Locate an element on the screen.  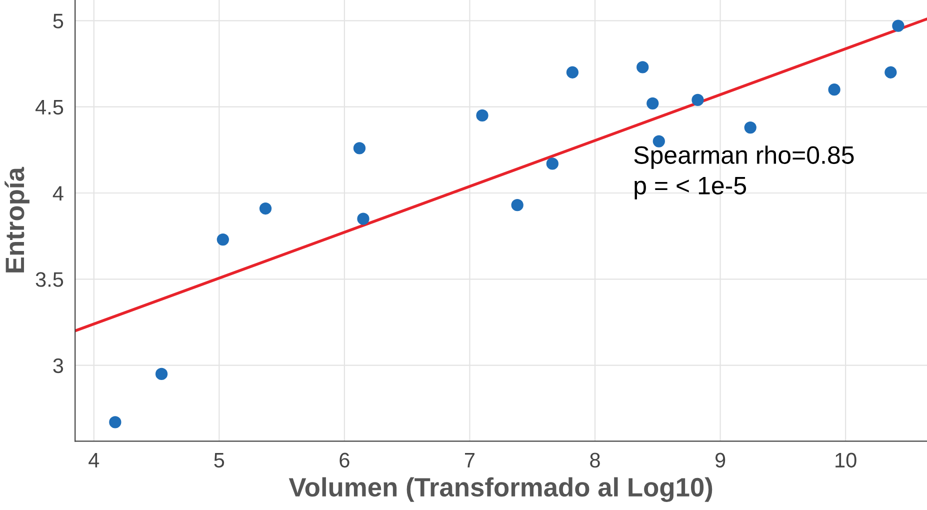
x-tick-label: 4 is located at coordinates (94, 460).